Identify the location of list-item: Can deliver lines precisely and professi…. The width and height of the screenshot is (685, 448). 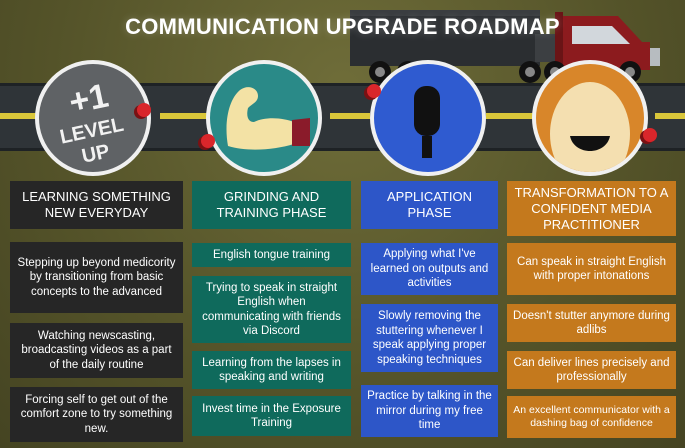
(591, 370).